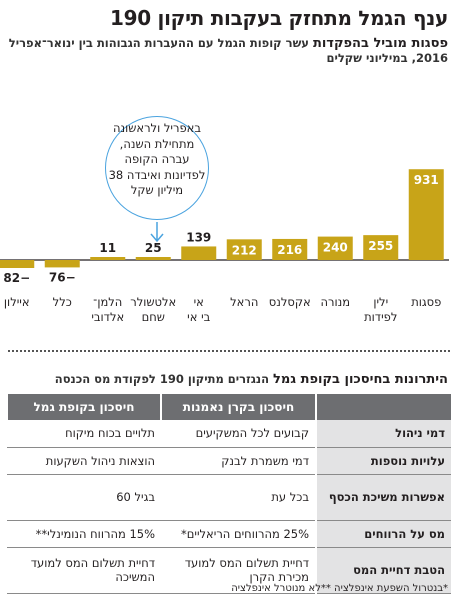 The image size is (458, 599). Describe the element at coordinates (335, 302) in the screenshot. I see `category-label: מנורה` at that location.